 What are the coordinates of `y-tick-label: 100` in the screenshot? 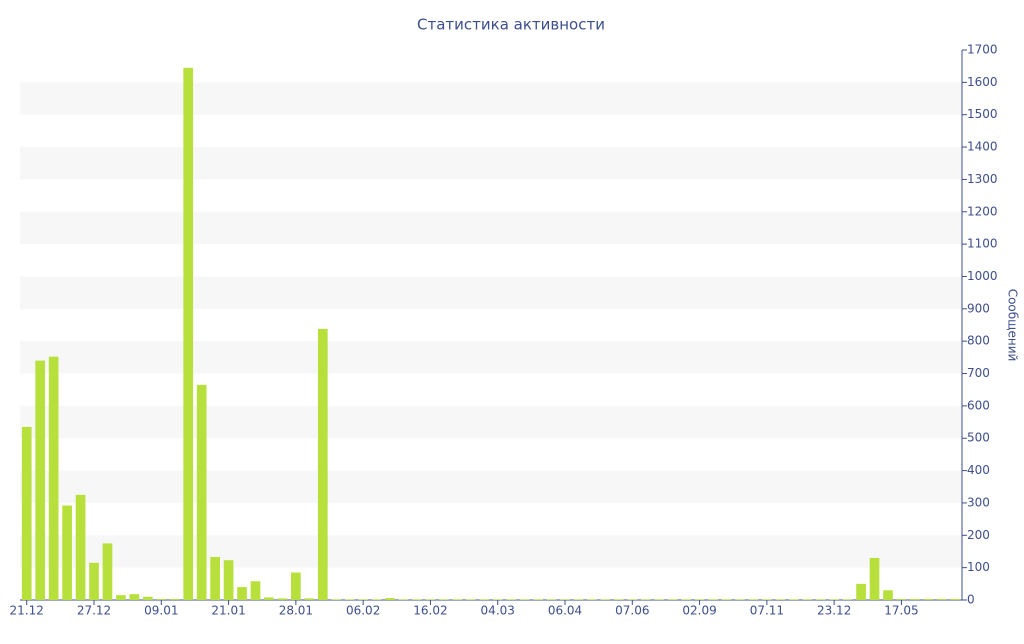 It's located at (978, 567).